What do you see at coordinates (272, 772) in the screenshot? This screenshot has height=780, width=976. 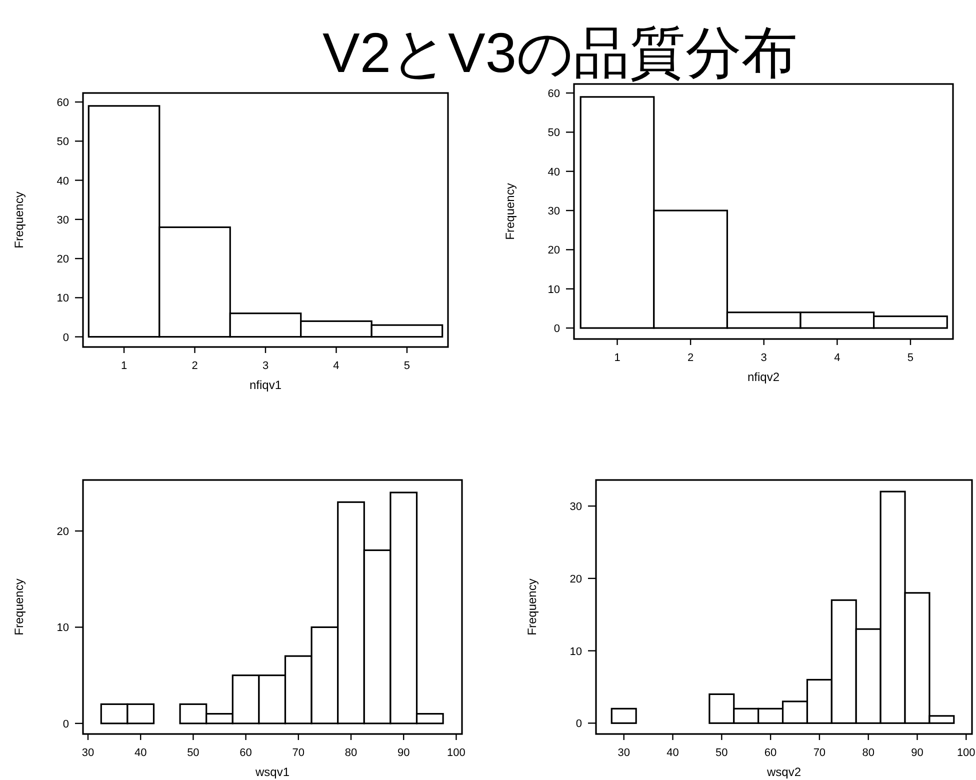 I see `x-axis-title: wsqv1` at bounding box center [272, 772].